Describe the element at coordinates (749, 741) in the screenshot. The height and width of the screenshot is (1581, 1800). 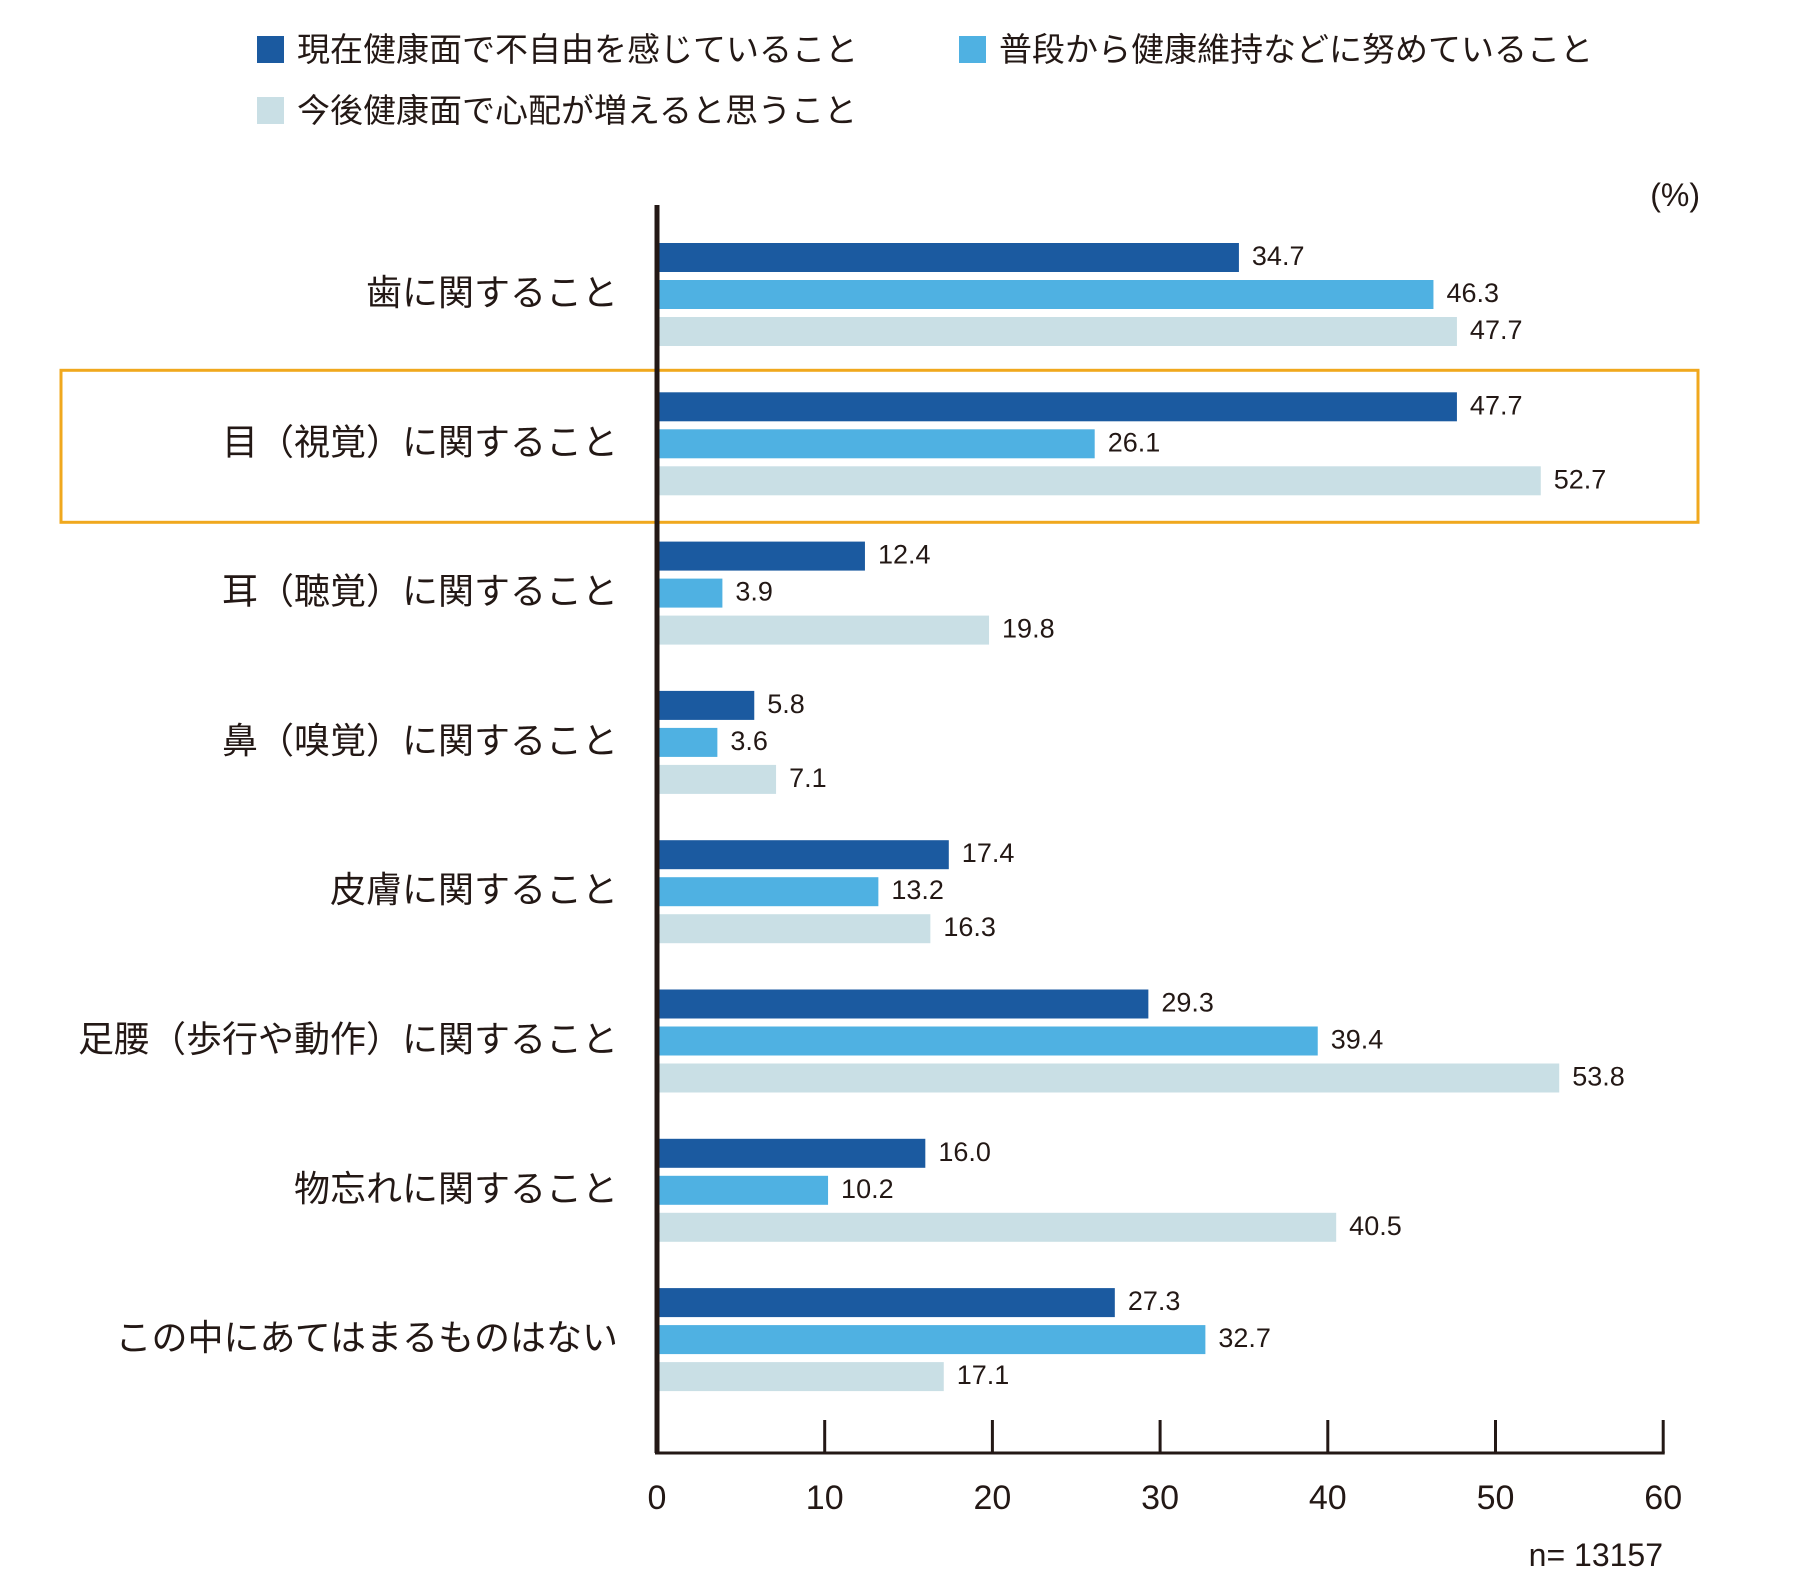
I see `value-label-3-1: 3.6` at that location.